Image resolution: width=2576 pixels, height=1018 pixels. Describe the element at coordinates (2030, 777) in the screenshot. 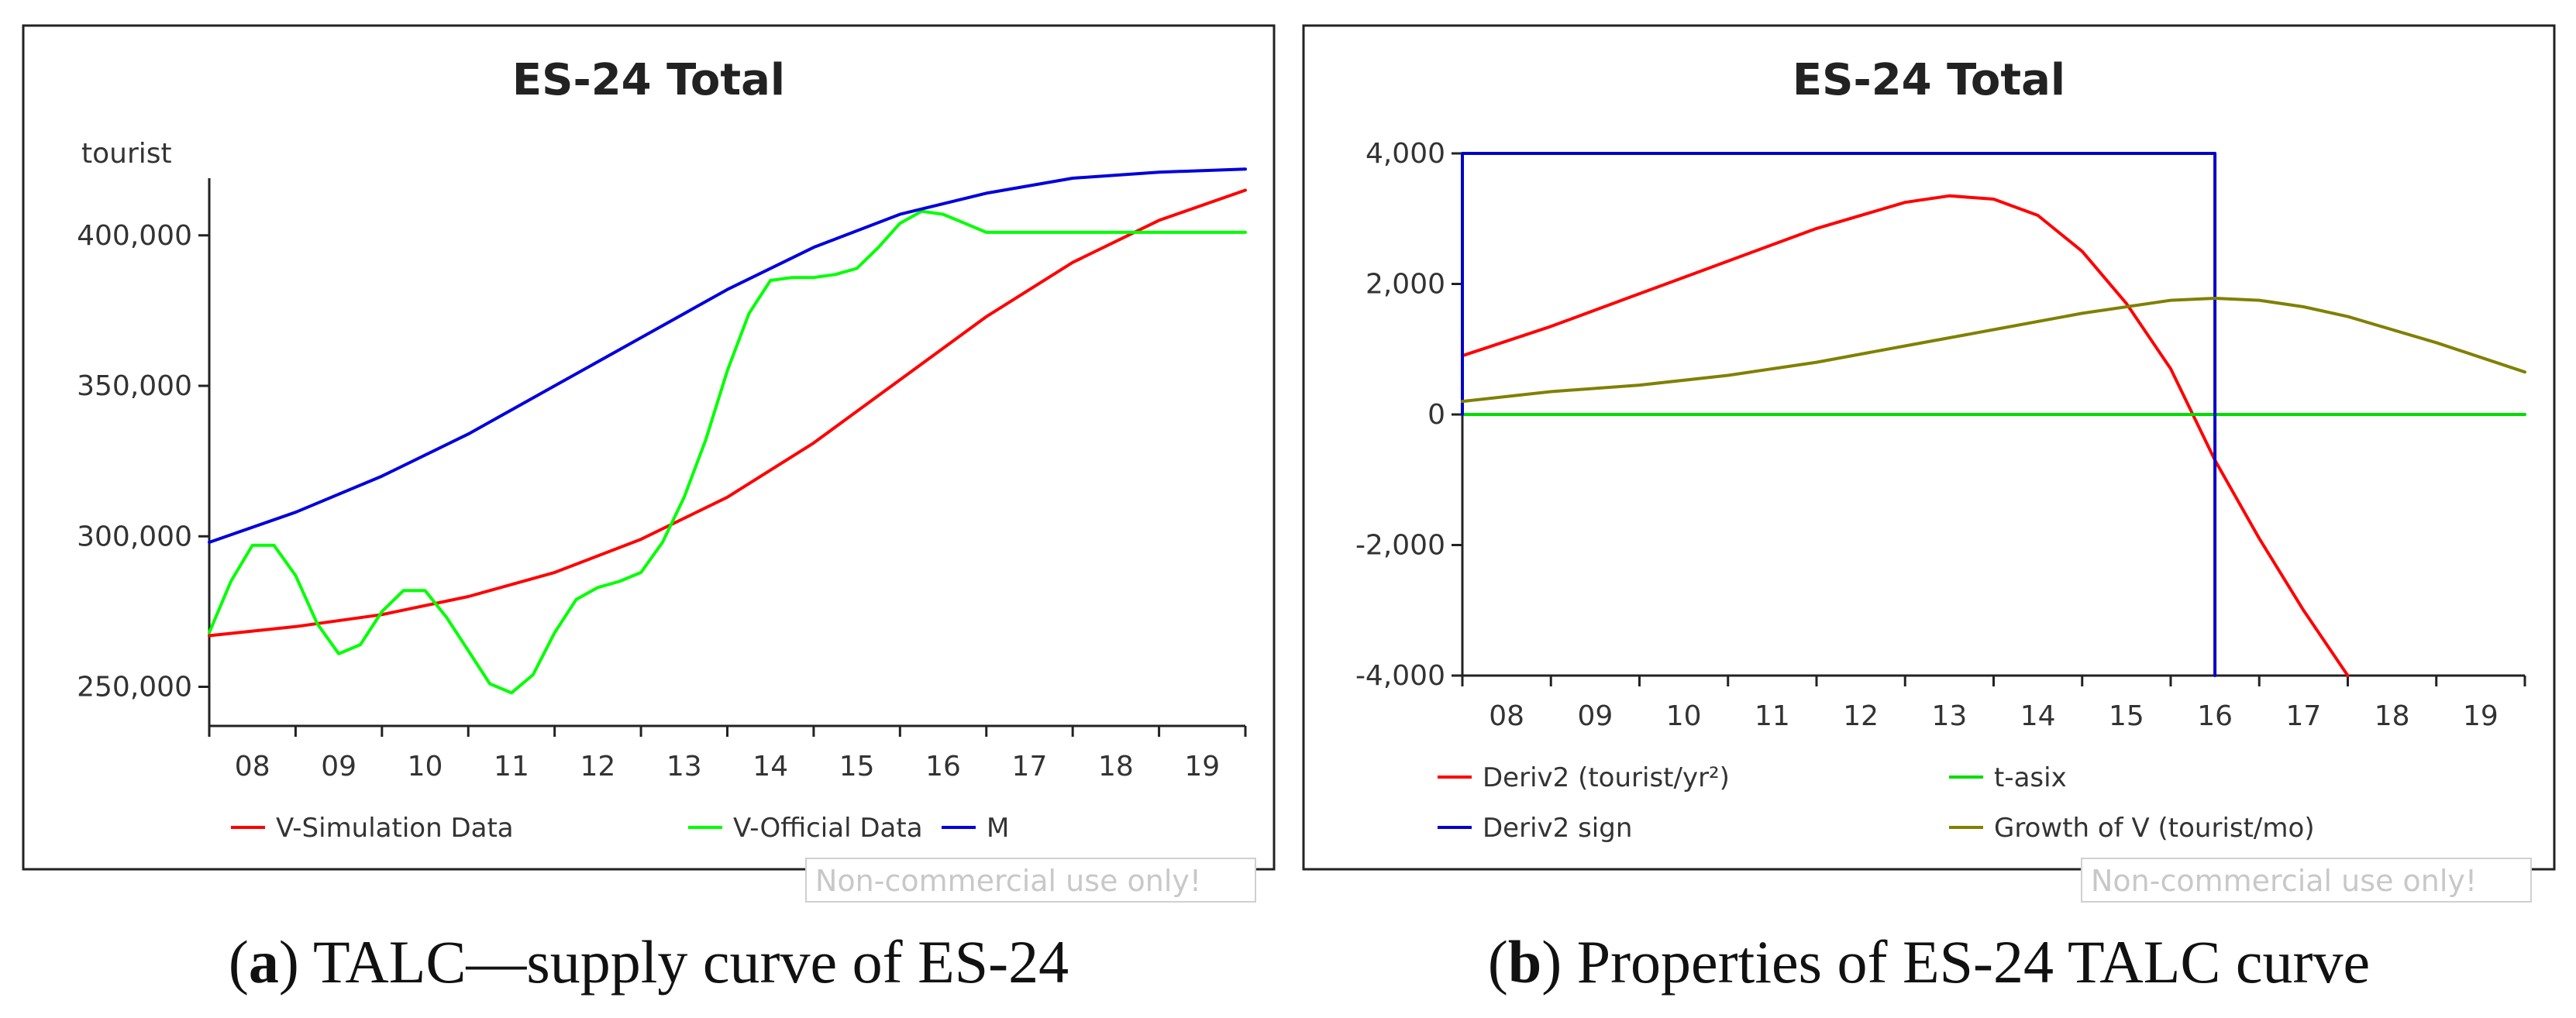

I see `legend-label: t-asix` at that location.